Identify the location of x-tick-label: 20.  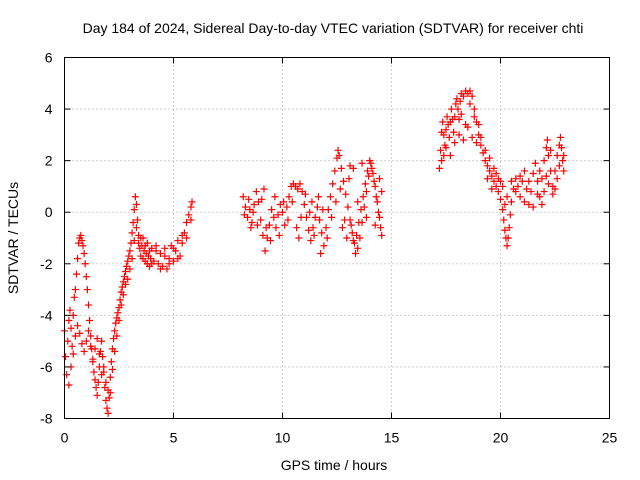
(501, 438).